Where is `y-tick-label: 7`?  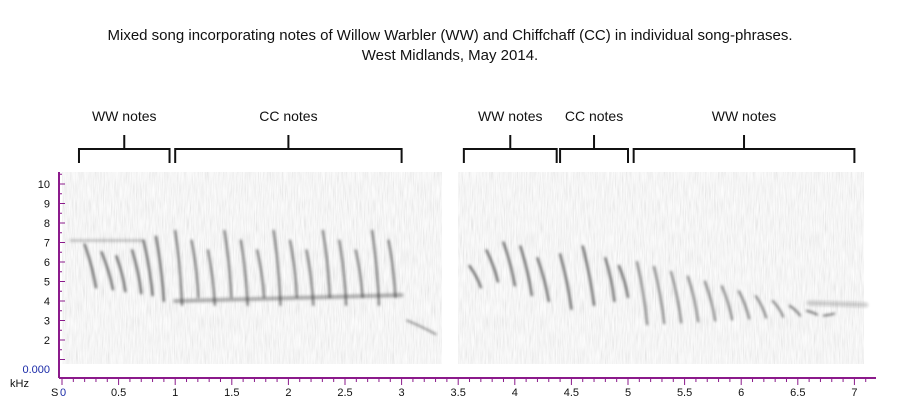 y-tick-label: 7 is located at coordinates (47, 244).